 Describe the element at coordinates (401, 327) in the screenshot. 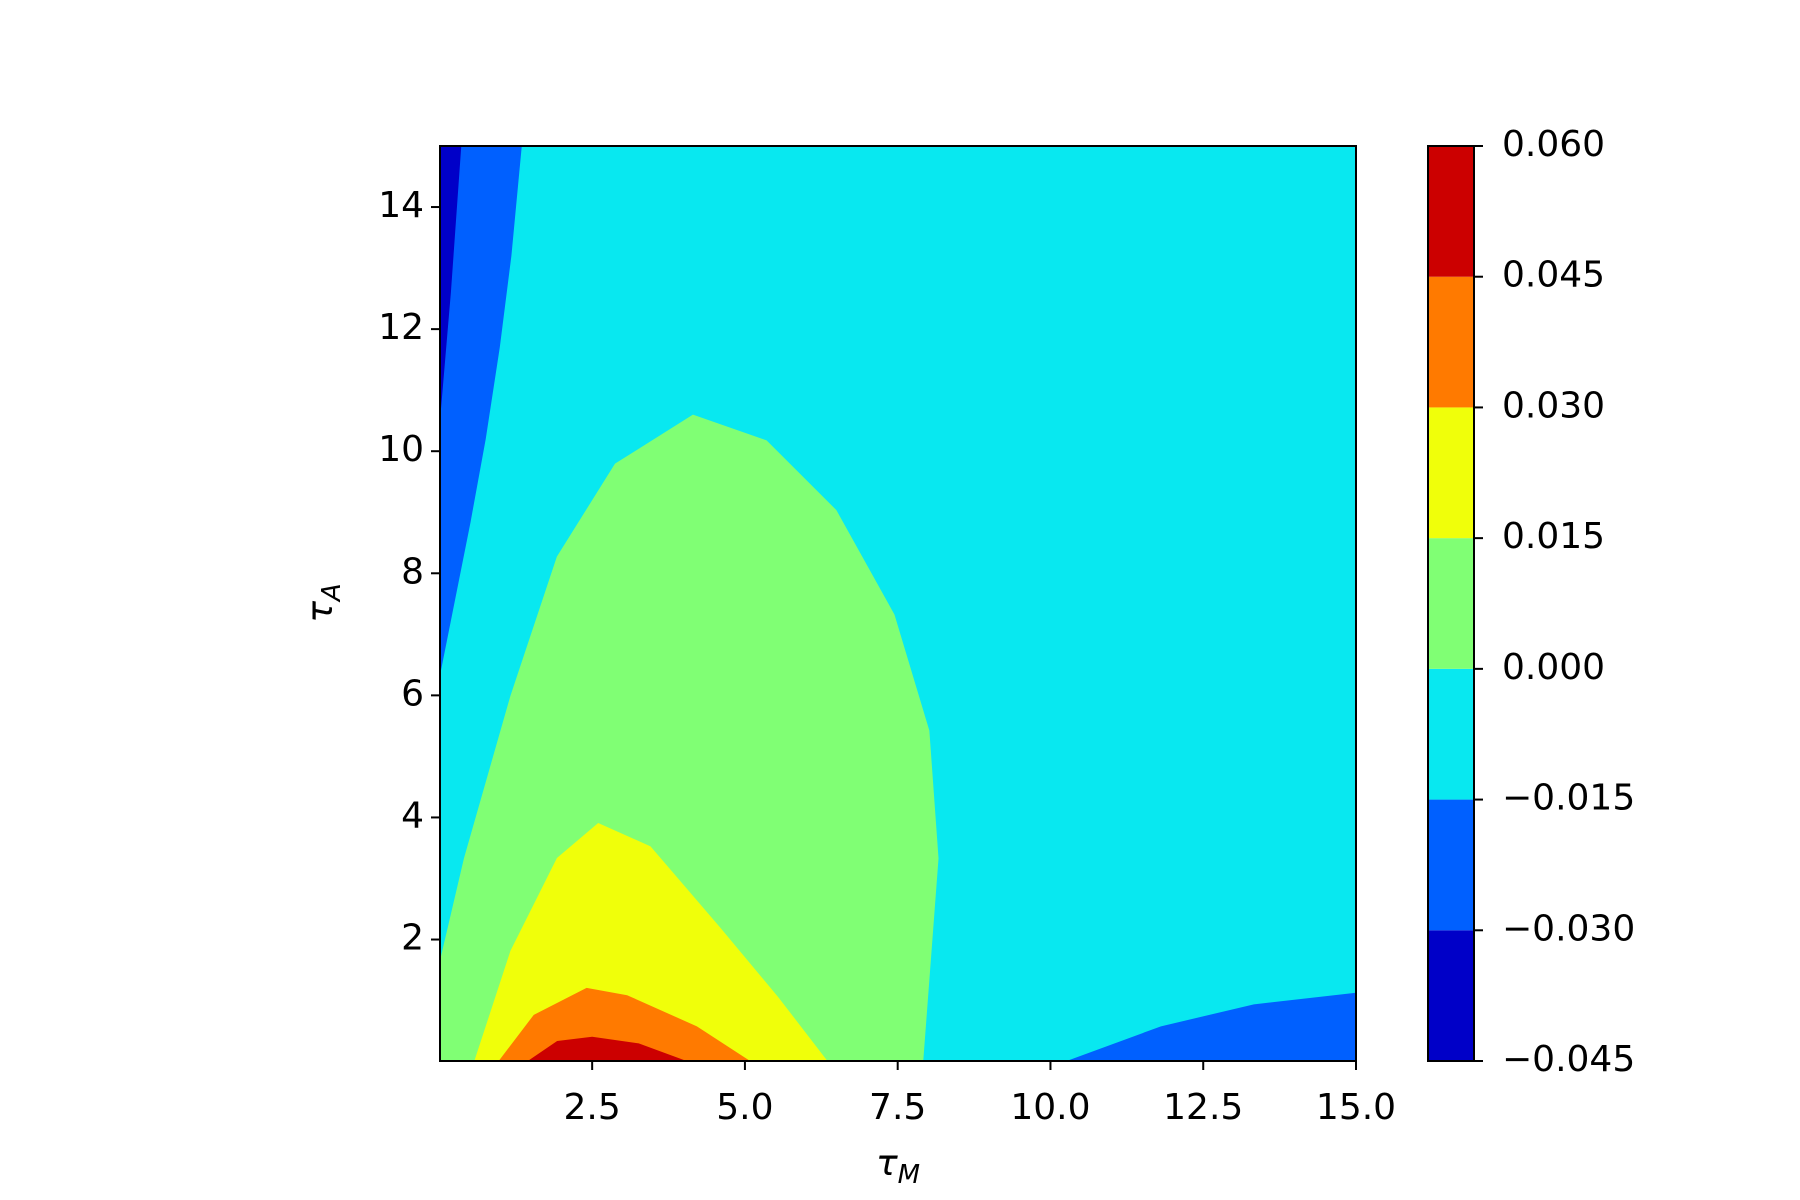

I see `y-tick-label: 12` at that location.